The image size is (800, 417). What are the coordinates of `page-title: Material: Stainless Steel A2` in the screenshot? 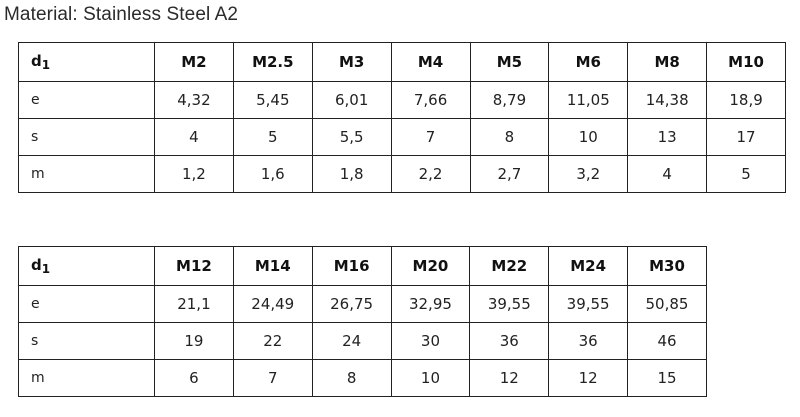 It's located at (121, 14).